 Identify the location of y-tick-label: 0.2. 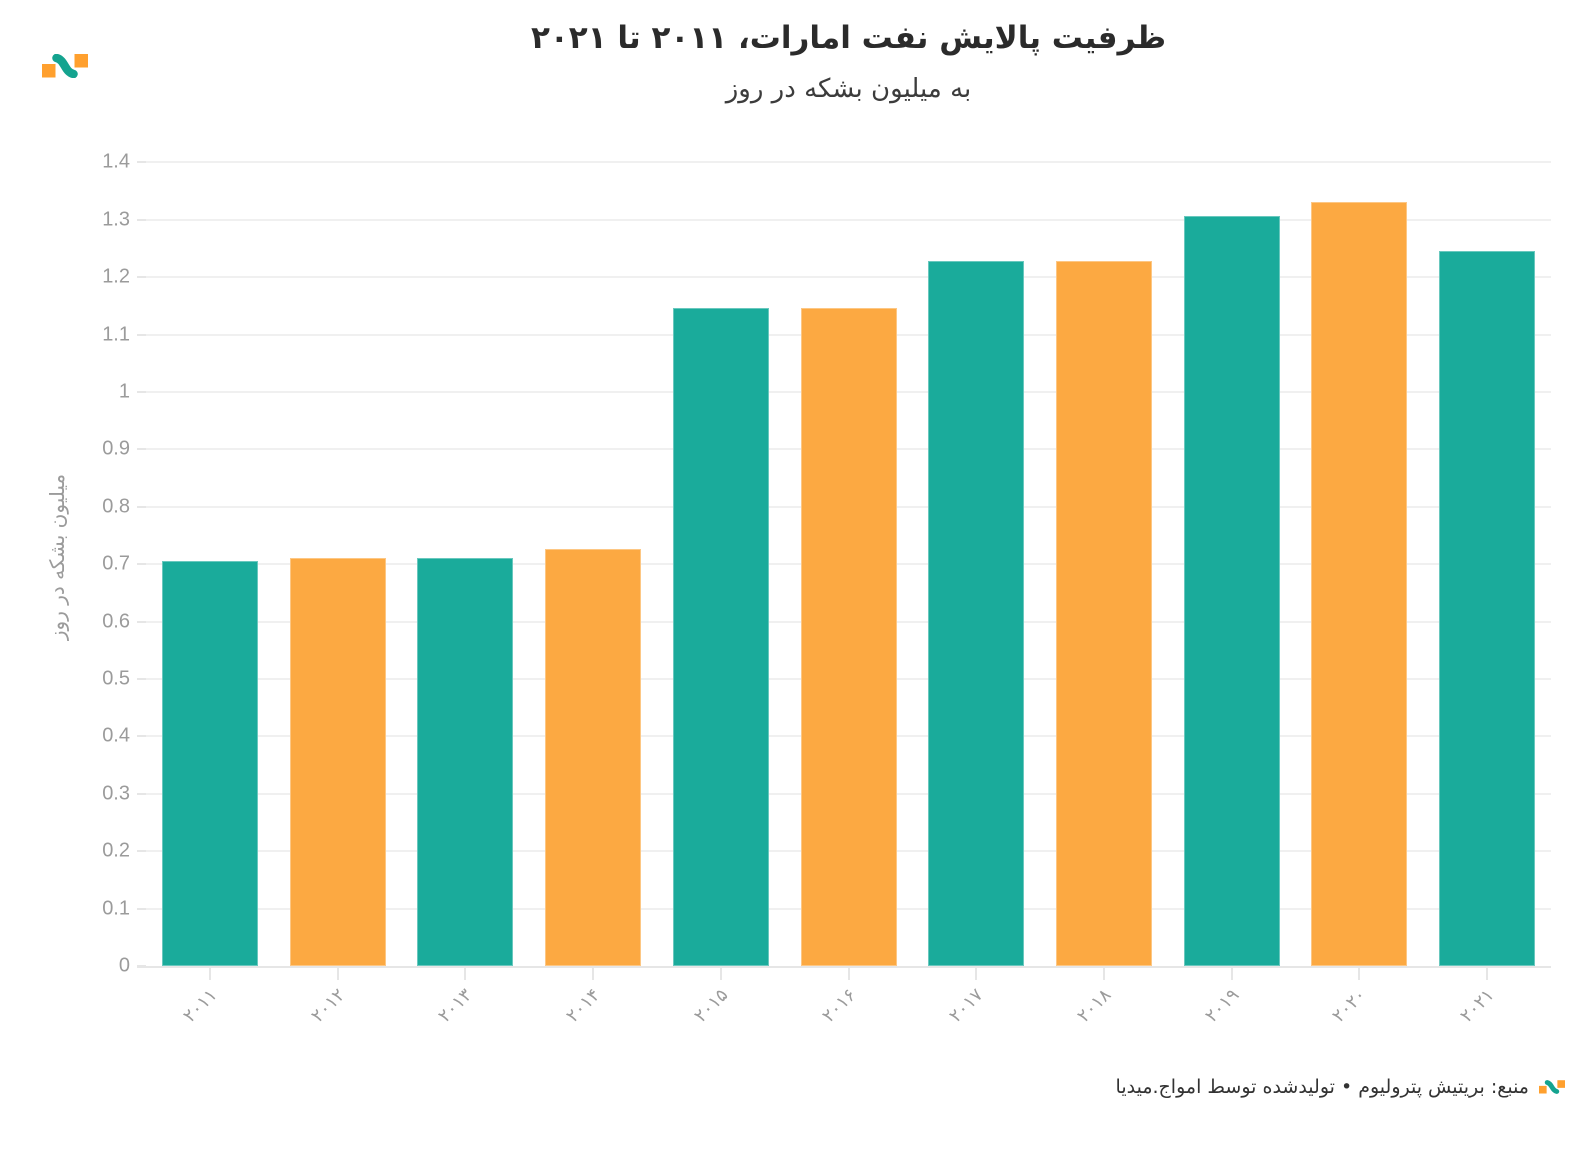
(116, 850).